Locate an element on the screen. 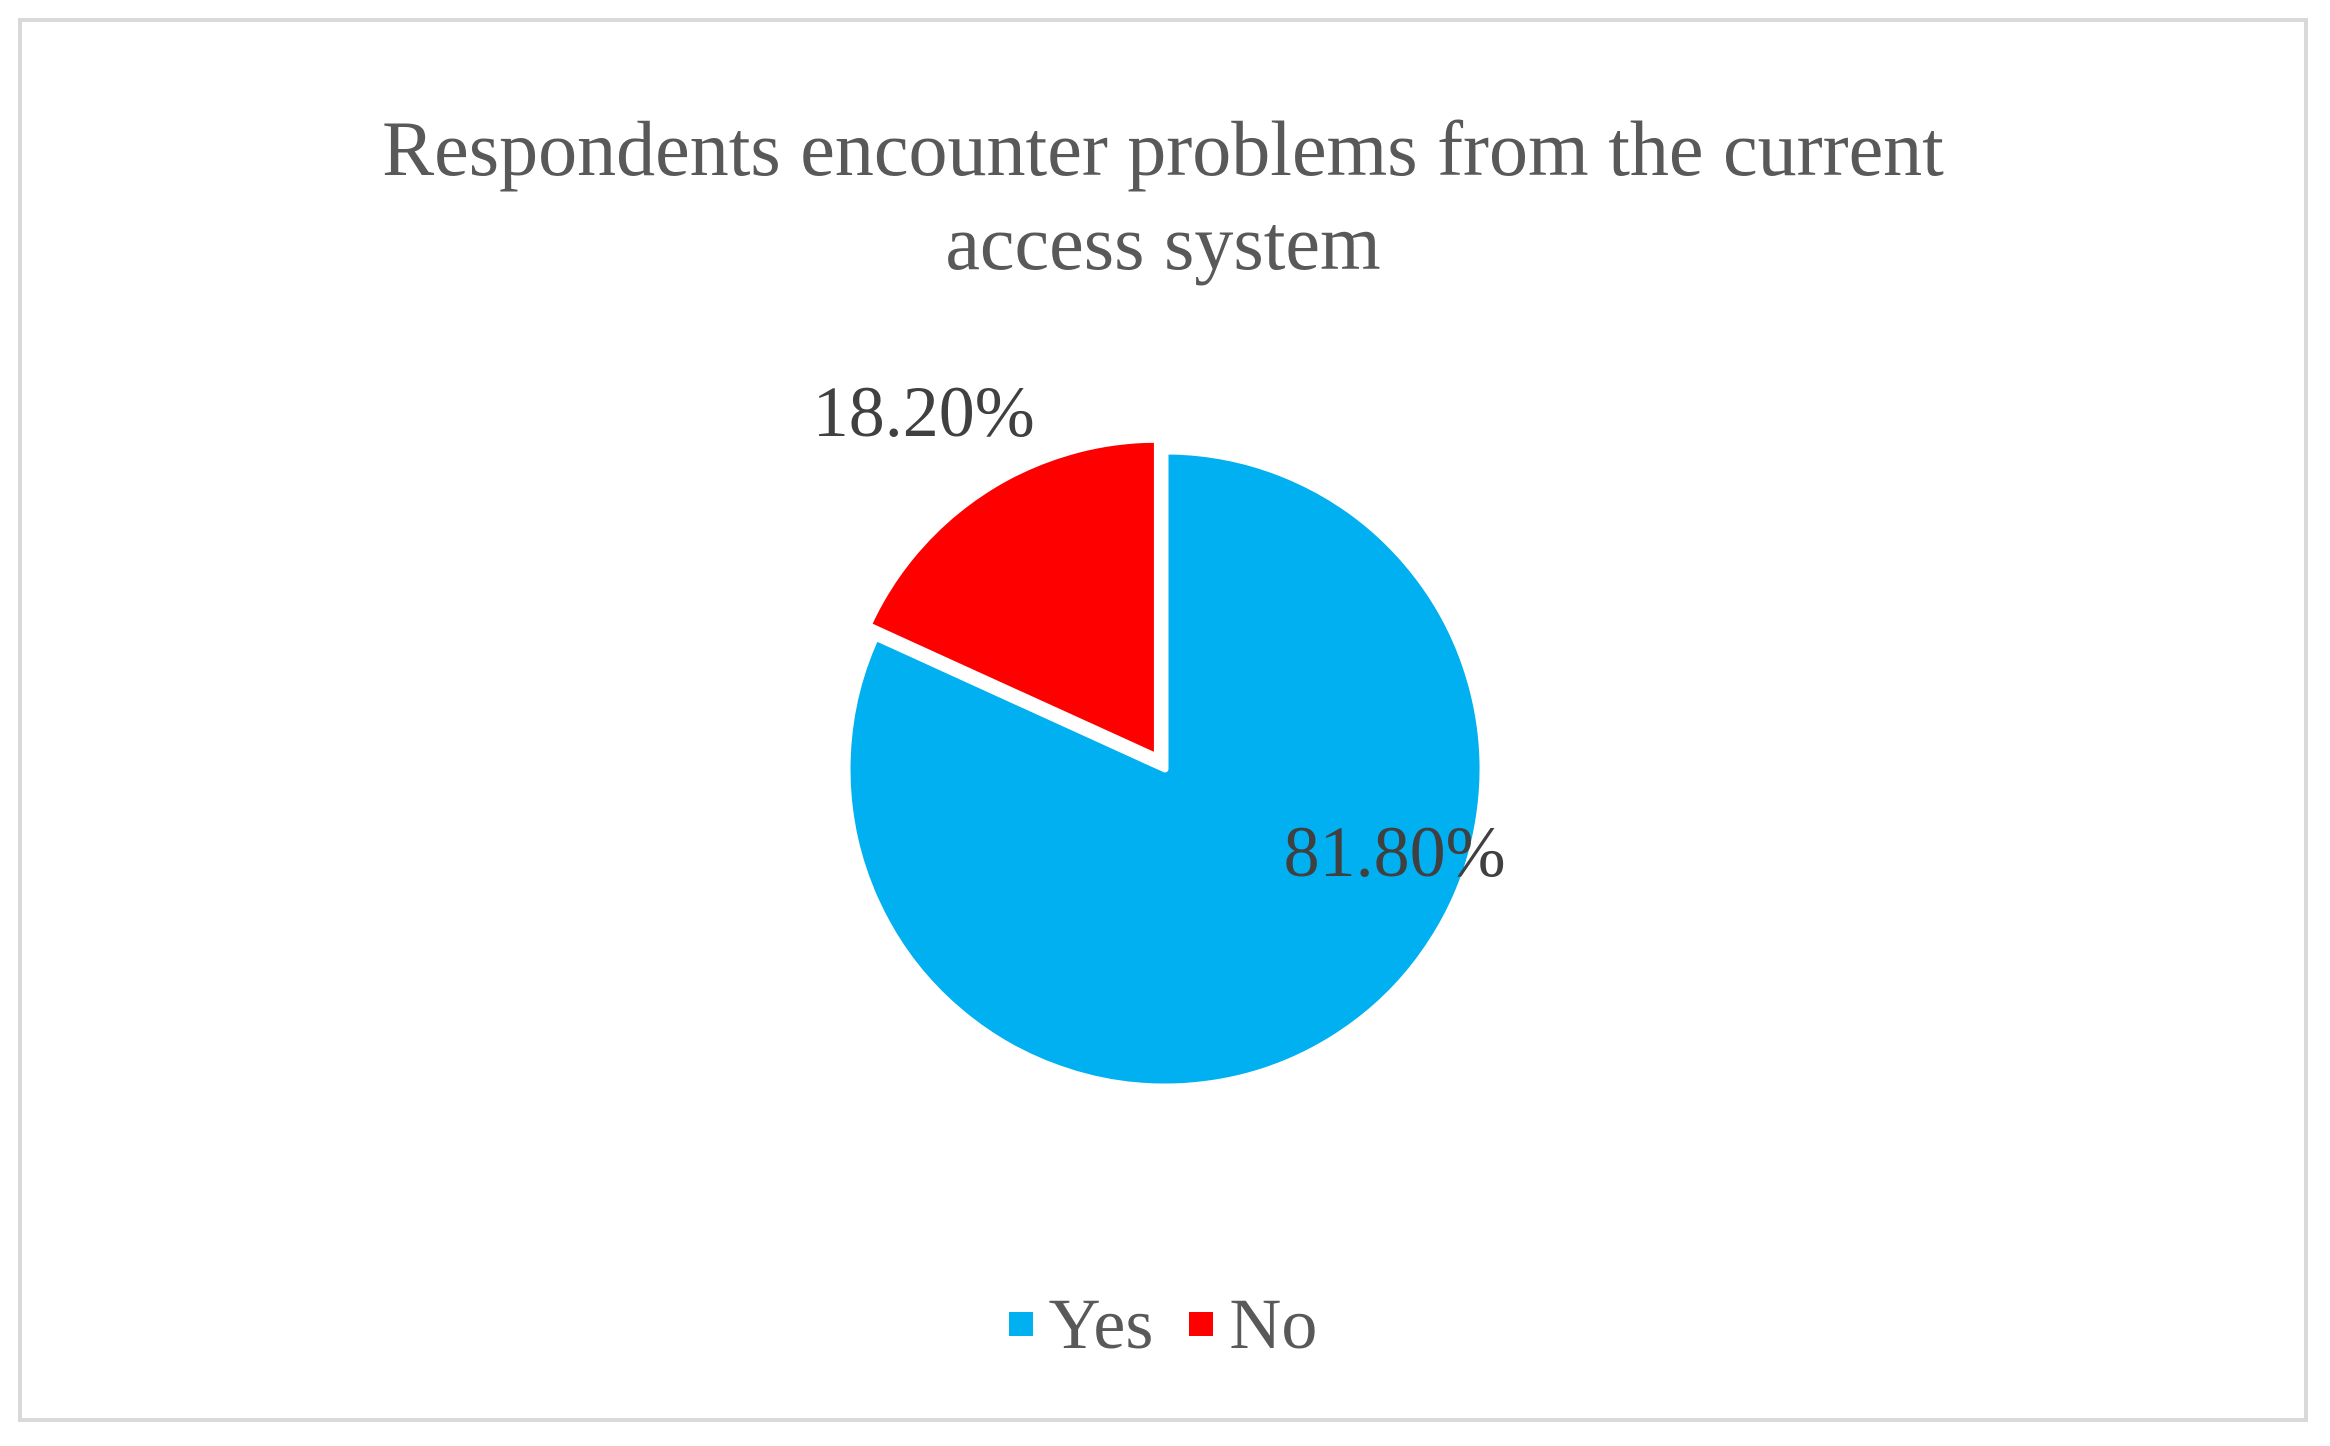 The height and width of the screenshot is (1446, 2330). legend-label-yes: Yes is located at coordinates (1101, 1324).